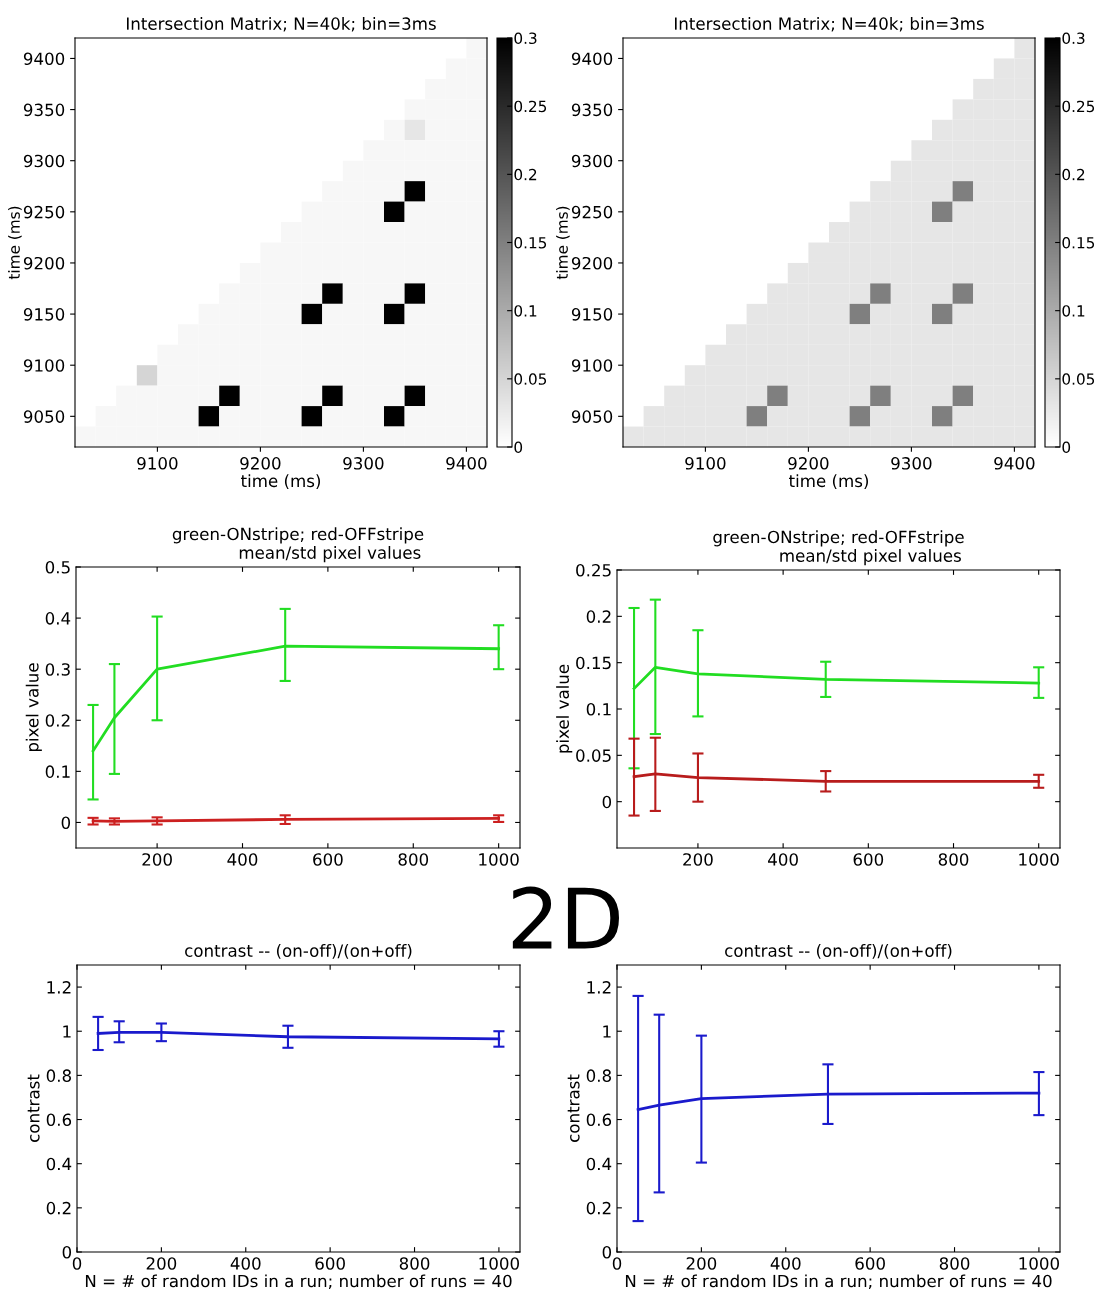 The image size is (1102, 1298). Describe the element at coordinates (57, 669) in the screenshot. I see `y-tick-label: 0.3` at that location.